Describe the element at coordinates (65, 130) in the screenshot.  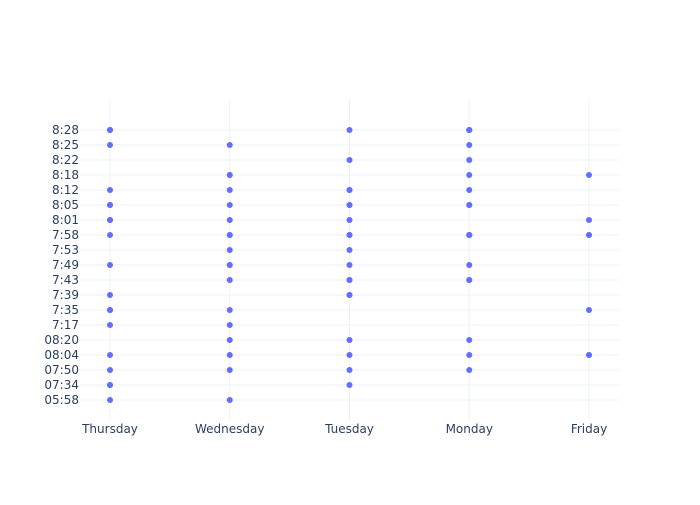
I see `y-tick-label: 8:28` at that location.